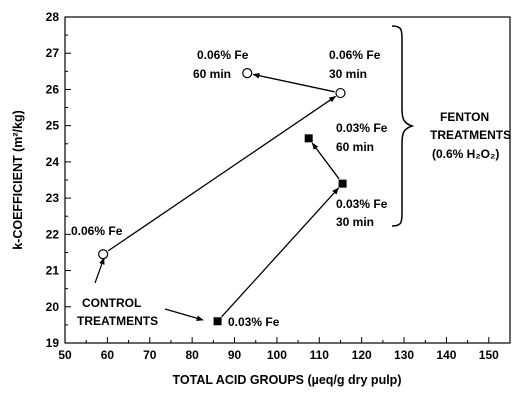 This screenshot has width=523, height=393. I want to click on y-tick-label: 25, so click(53, 126).